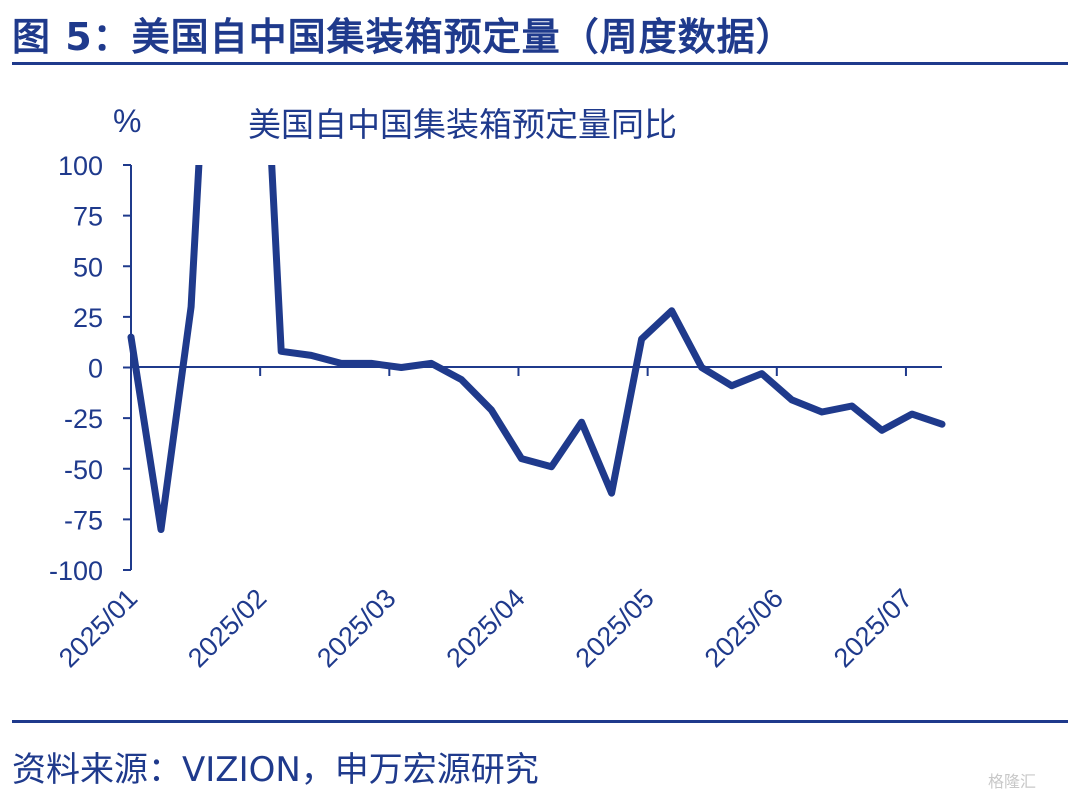 This screenshot has height=801, width=1080. Describe the element at coordinates (1012, 781) in the screenshot. I see `watermark: 格隆汇` at that location.